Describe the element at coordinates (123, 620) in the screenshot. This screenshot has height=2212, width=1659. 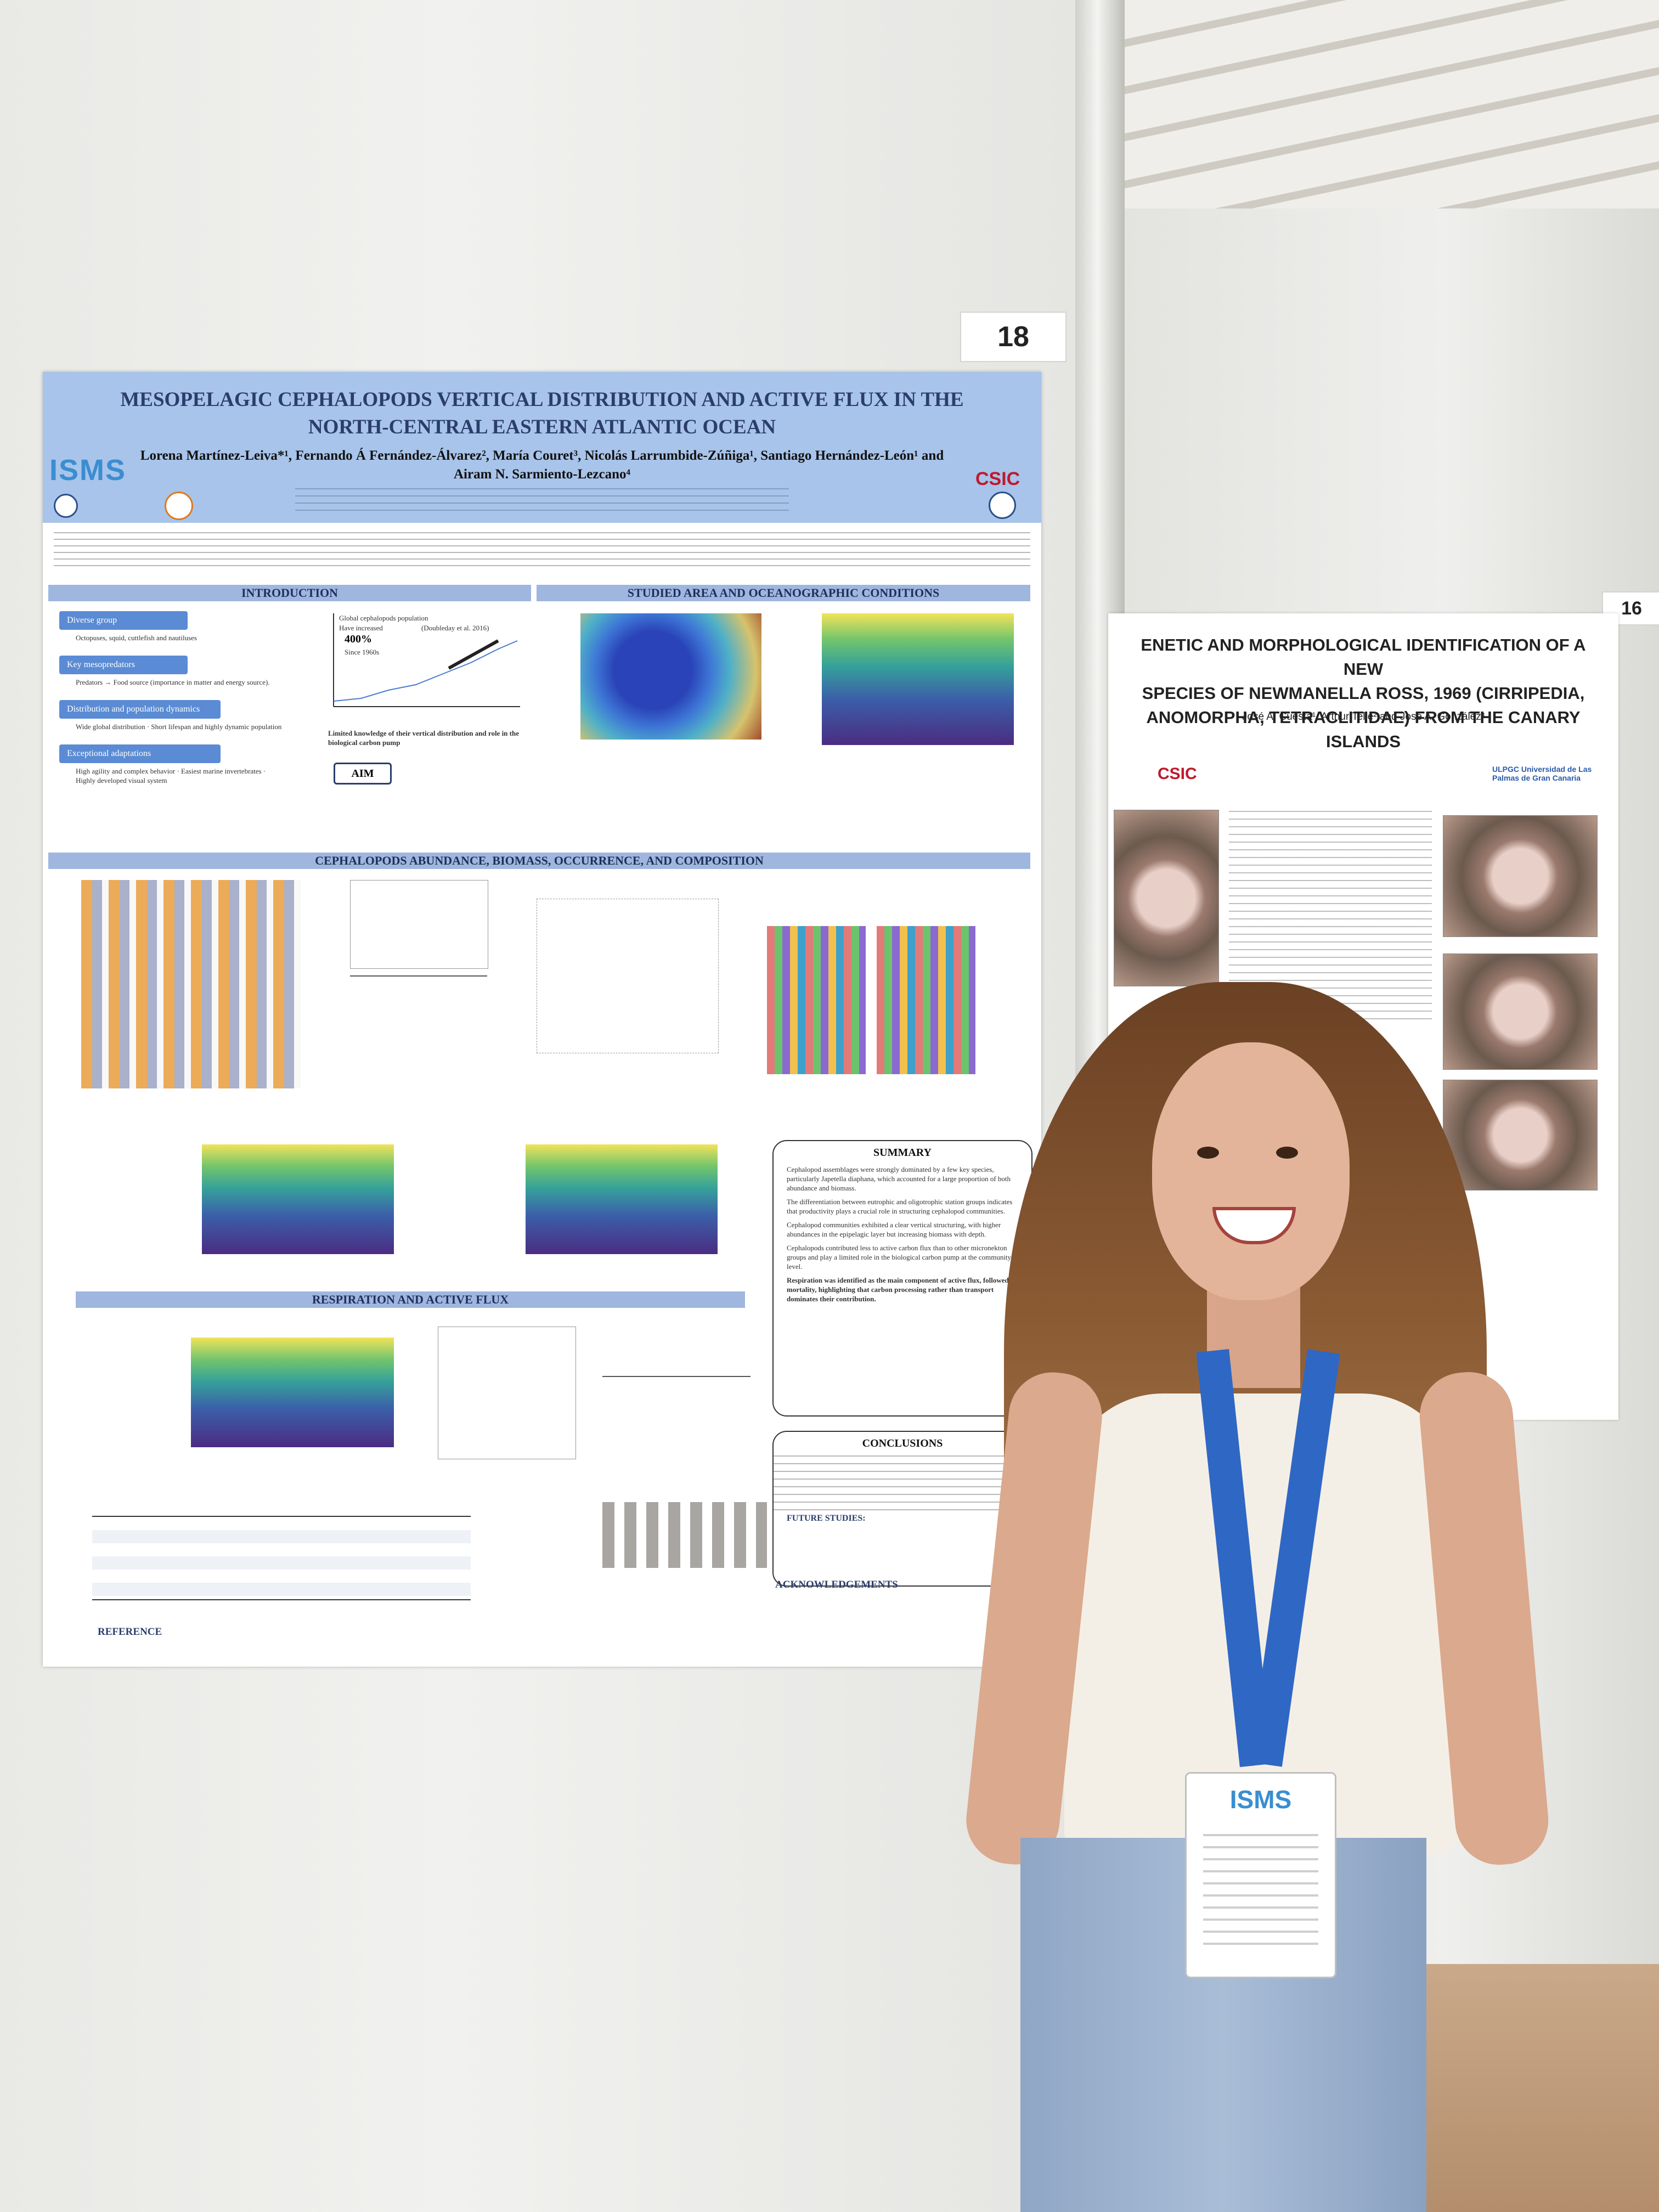
I see `intro-box-label: Diverse group` at that location.